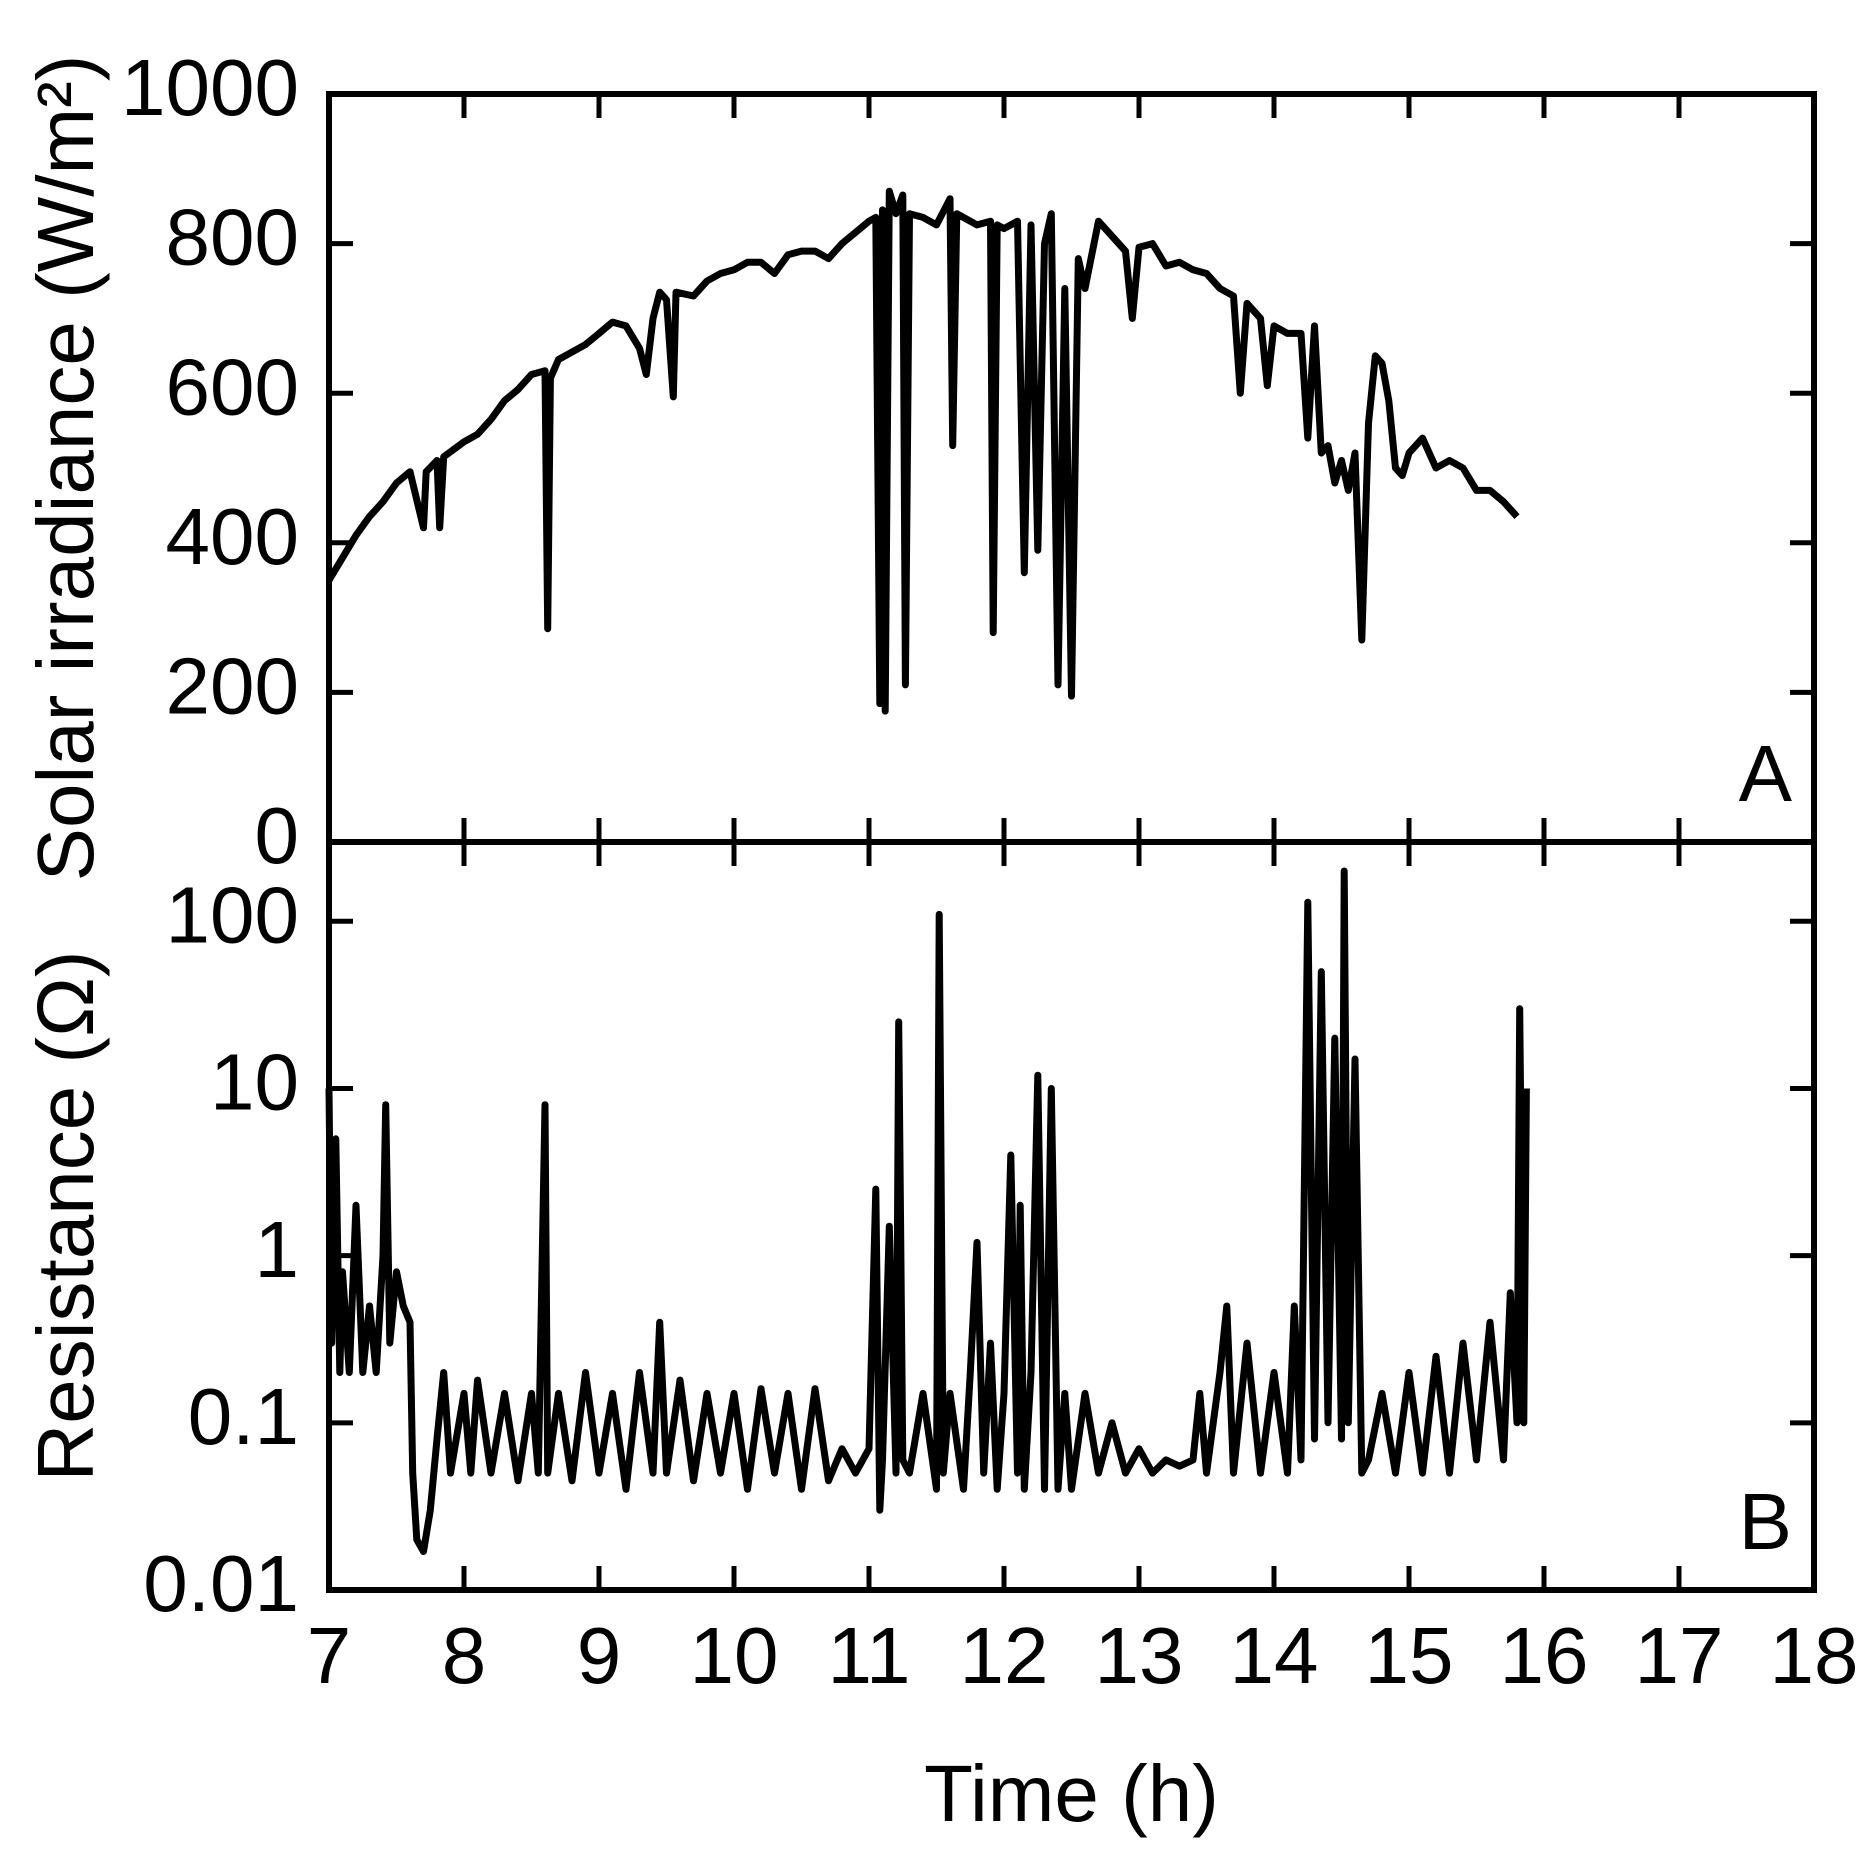 Image resolution: width=1872 pixels, height=1853 pixels. I want to click on y-tick-label: 1000, so click(210, 87).